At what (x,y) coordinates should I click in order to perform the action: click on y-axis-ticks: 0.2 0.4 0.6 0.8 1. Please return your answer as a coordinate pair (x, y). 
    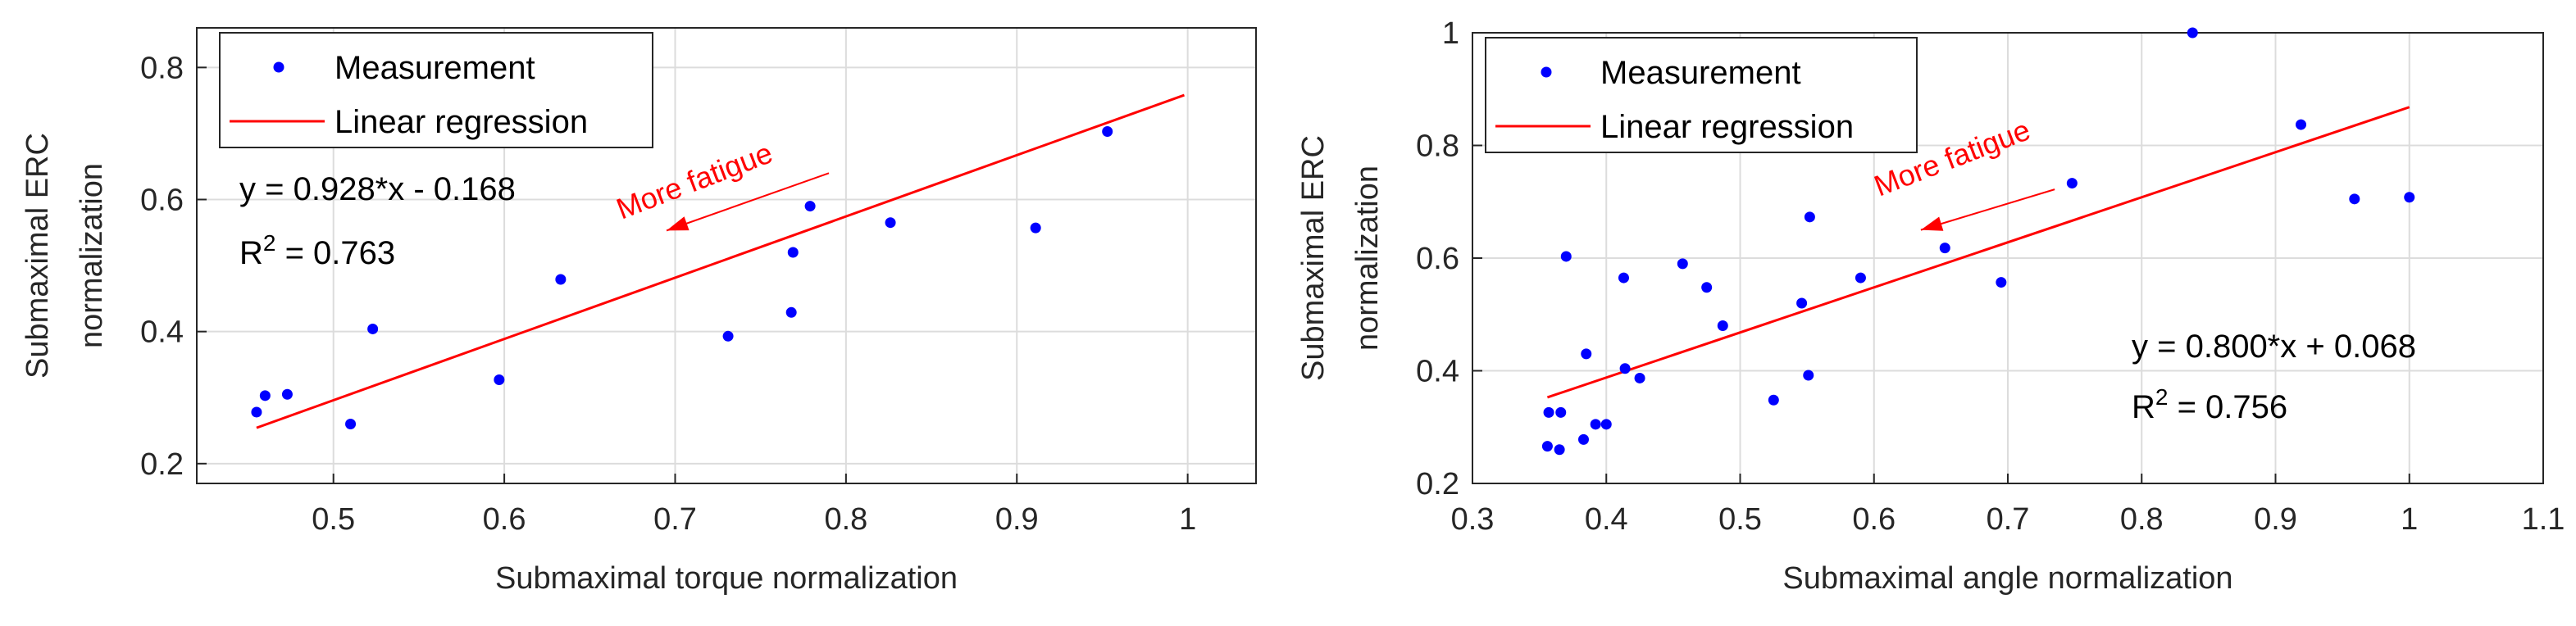
    Looking at the image, I should click on (1449, 258).